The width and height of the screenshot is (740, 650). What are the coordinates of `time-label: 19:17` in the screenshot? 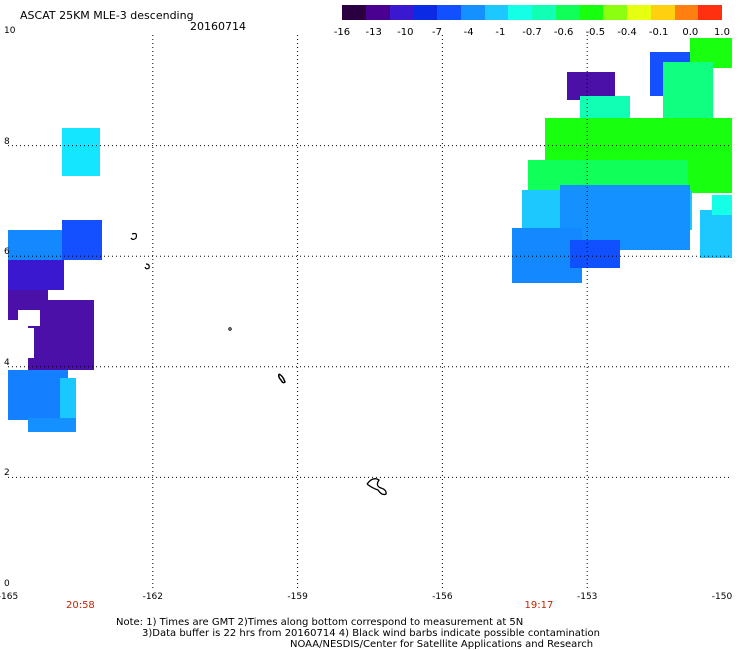 It's located at (539, 605).